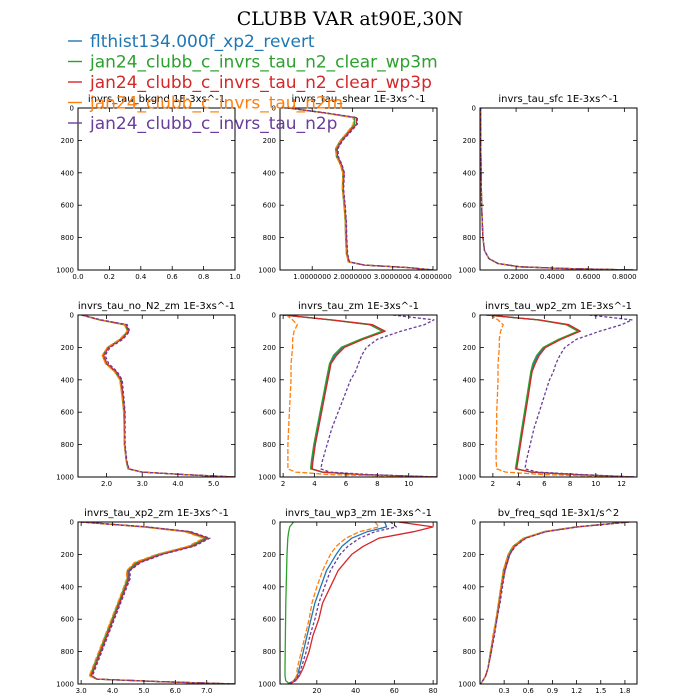  Describe the element at coordinates (77, 277) in the screenshot. I see `x-tick-label: 0.0` at that location.